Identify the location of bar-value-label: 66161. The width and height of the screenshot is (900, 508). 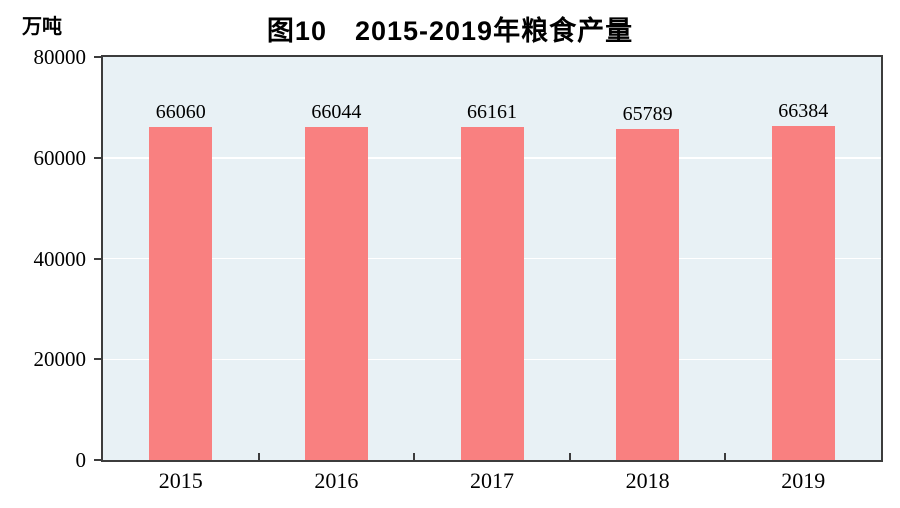
(492, 111).